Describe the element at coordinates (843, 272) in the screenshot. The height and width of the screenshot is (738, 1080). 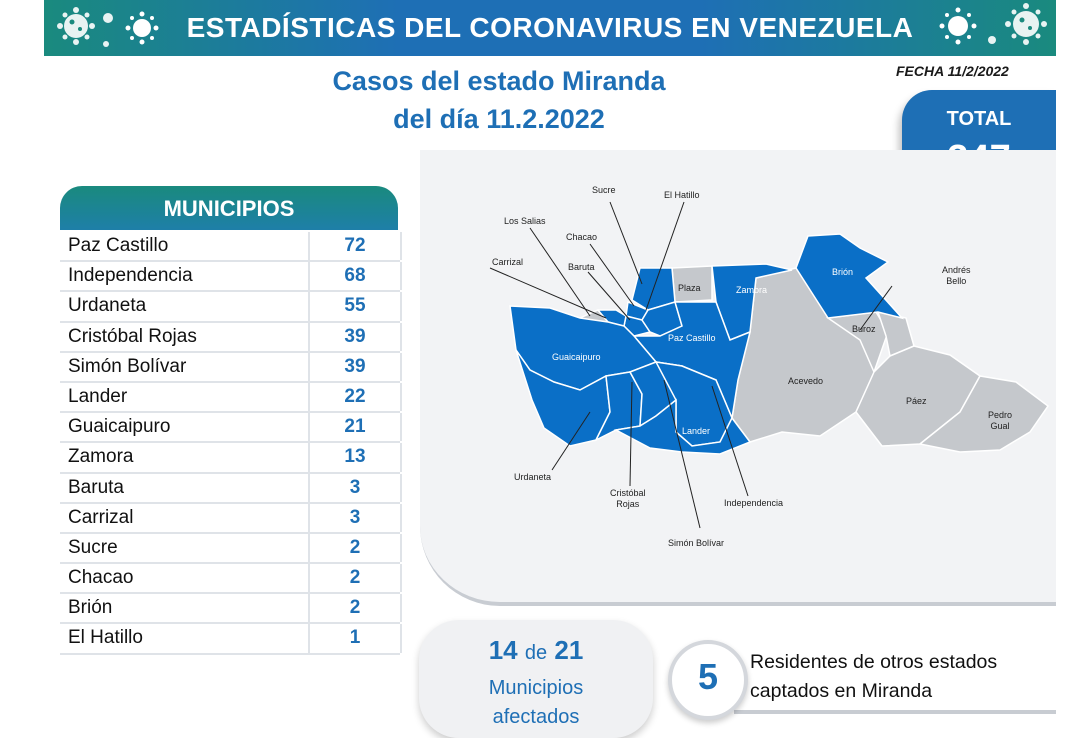
I see `map-label-brion: Brión` at that location.